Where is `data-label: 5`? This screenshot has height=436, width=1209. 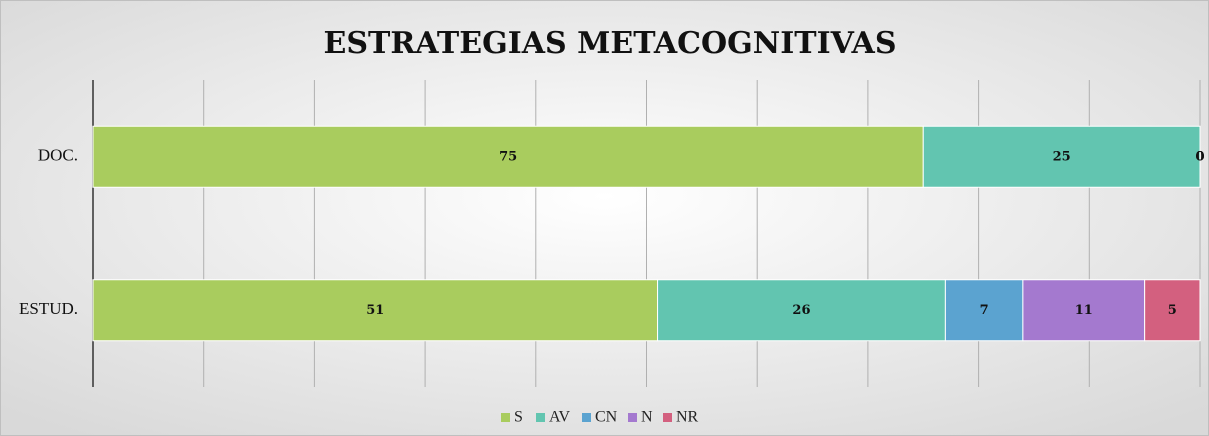 data-label: 5 is located at coordinates (1172, 310).